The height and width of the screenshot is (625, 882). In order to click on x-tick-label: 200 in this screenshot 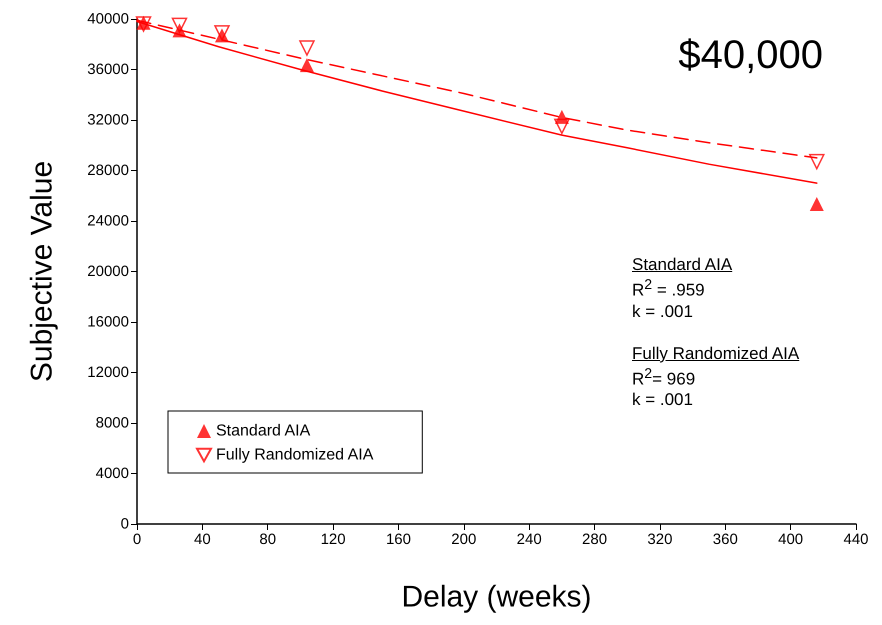, I will do `click(463, 539)`.